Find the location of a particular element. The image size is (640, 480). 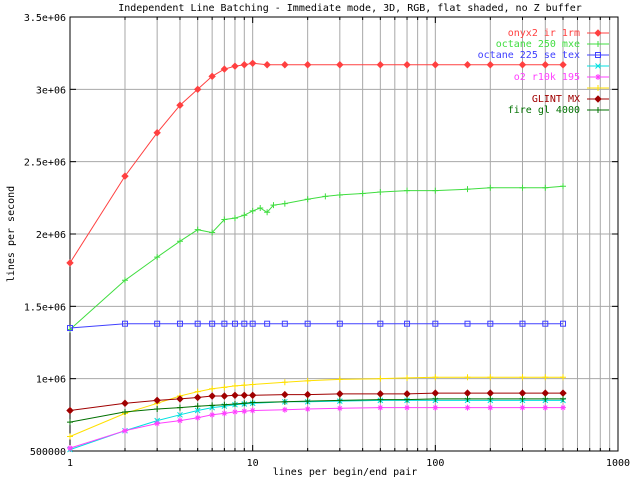

y-tick-label: 2e+06 is located at coordinates (51, 235).